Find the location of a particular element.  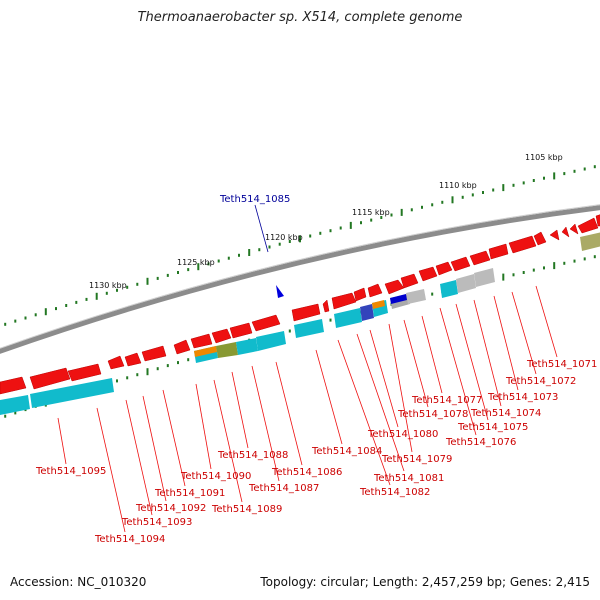

gene-label: Teth514_1094 is located at coordinates (129, 539).